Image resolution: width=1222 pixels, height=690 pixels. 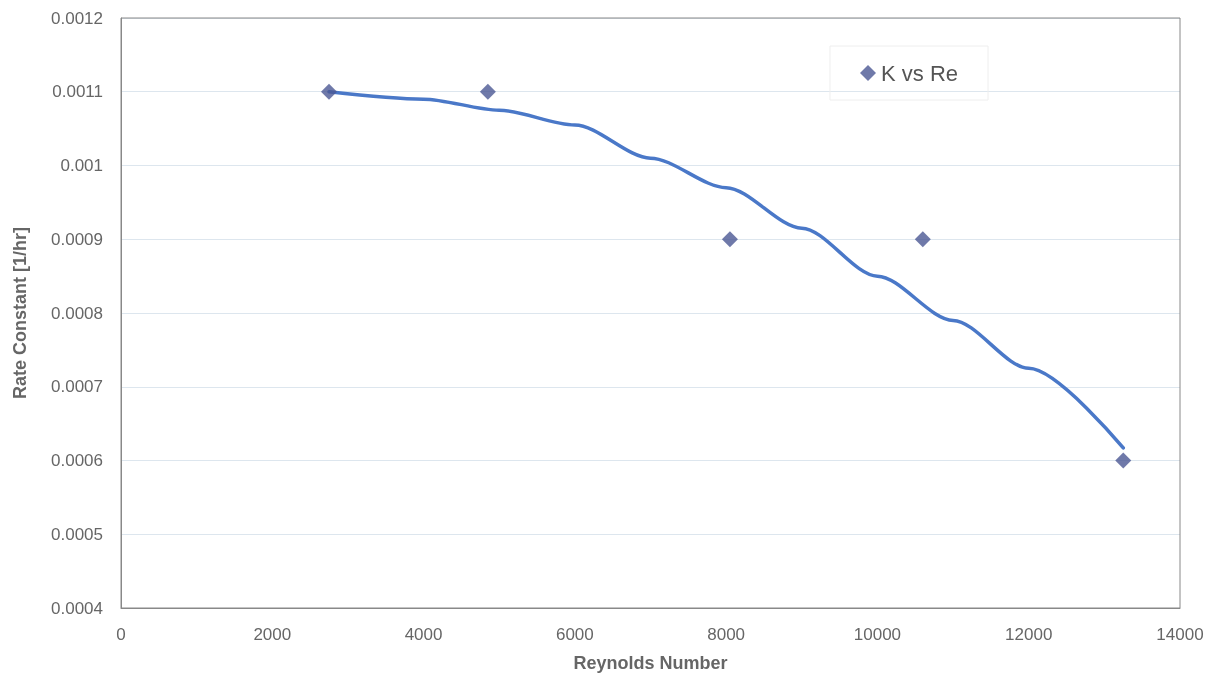 I want to click on x-tick-label: 12000, so click(x=1029, y=634).